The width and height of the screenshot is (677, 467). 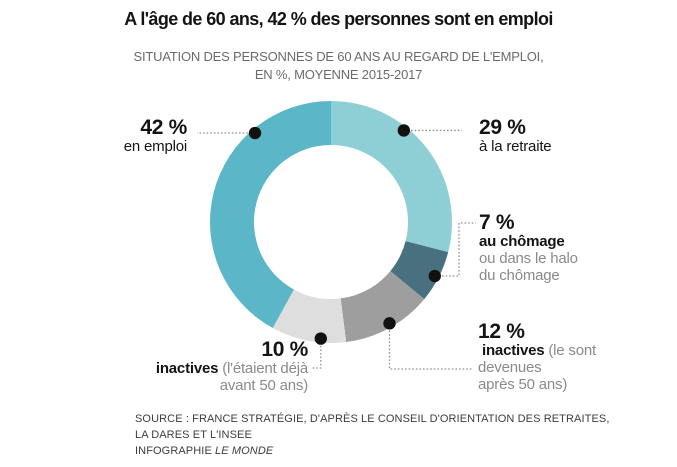 What do you see at coordinates (528, 258) in the screenshot?
I see `callout-chomage-label-gray-1: ou dans le halo` at bounding box center [528, 258].